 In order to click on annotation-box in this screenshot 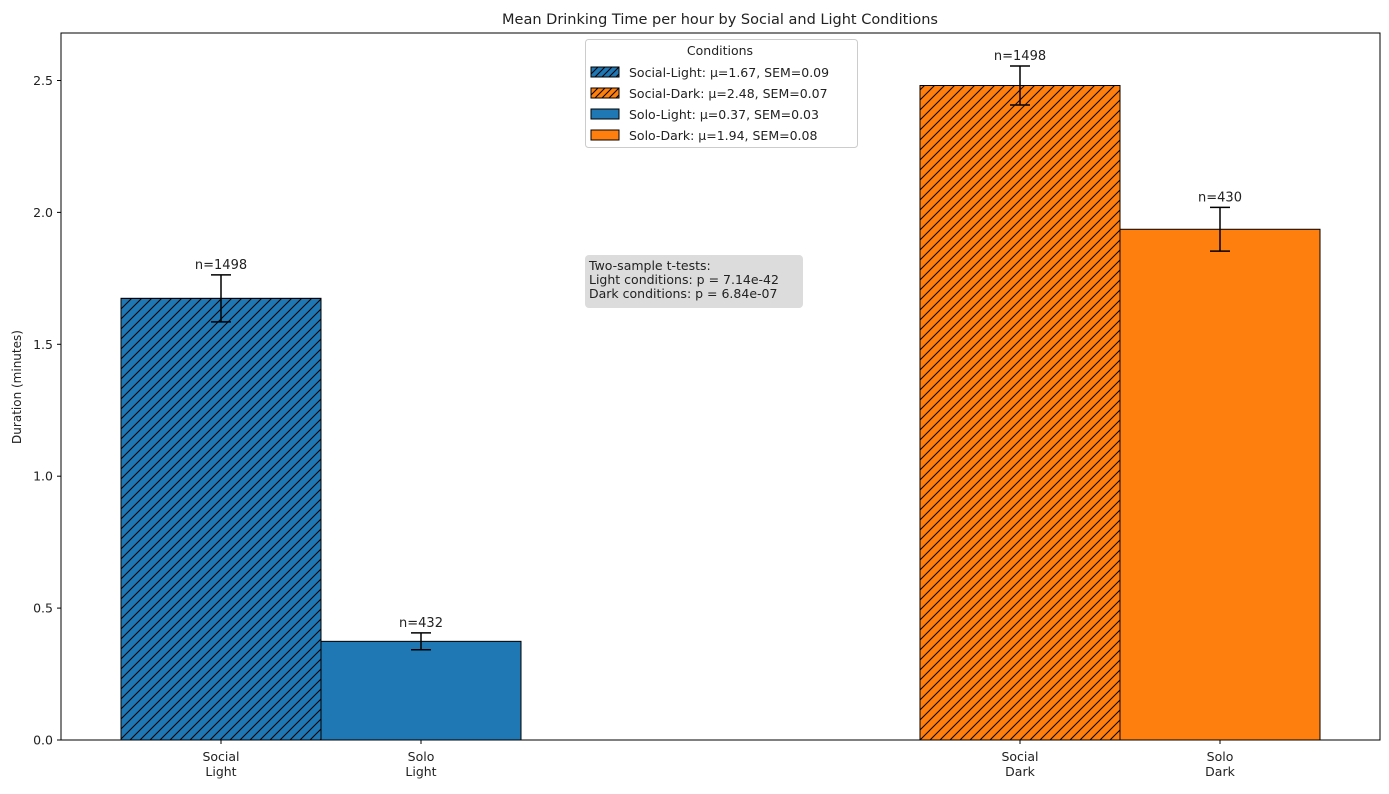, I will do `click(694, 281)`.